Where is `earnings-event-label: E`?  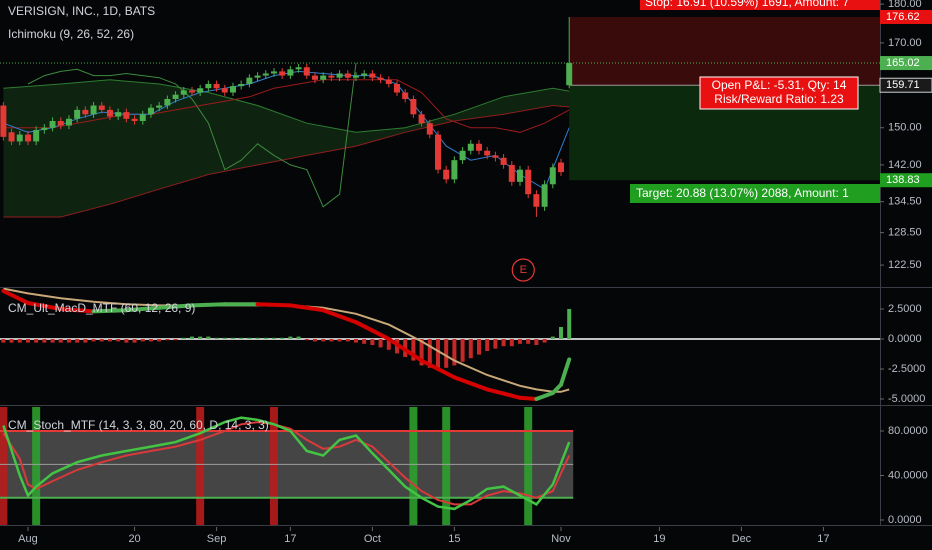 earnings-event-label: E is located at coordinates (523, 270).